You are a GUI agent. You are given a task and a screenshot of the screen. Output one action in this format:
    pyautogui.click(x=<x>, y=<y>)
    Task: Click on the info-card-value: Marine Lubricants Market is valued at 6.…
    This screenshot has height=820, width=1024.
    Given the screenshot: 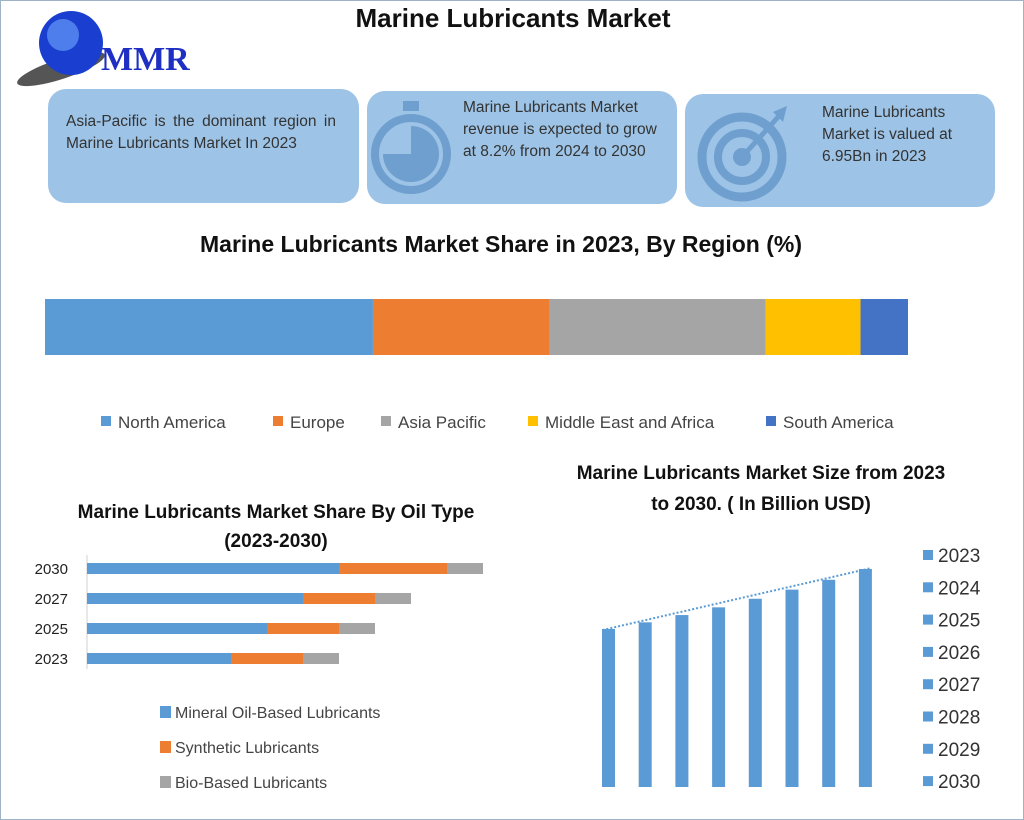 What is the action you would take?
    pyautogui.click(x=840, y=150)
    